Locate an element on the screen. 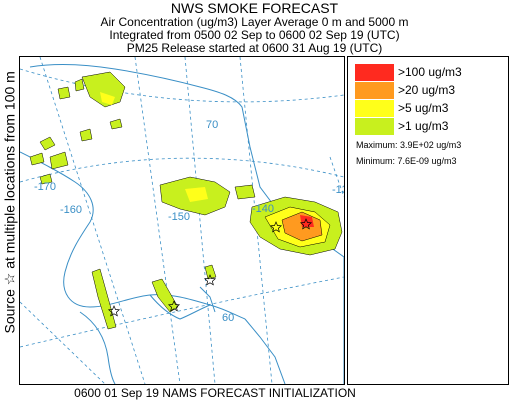 The image size is (509, 403). legend-label: >20 ug/m3 is located at coordinates (427, 90).